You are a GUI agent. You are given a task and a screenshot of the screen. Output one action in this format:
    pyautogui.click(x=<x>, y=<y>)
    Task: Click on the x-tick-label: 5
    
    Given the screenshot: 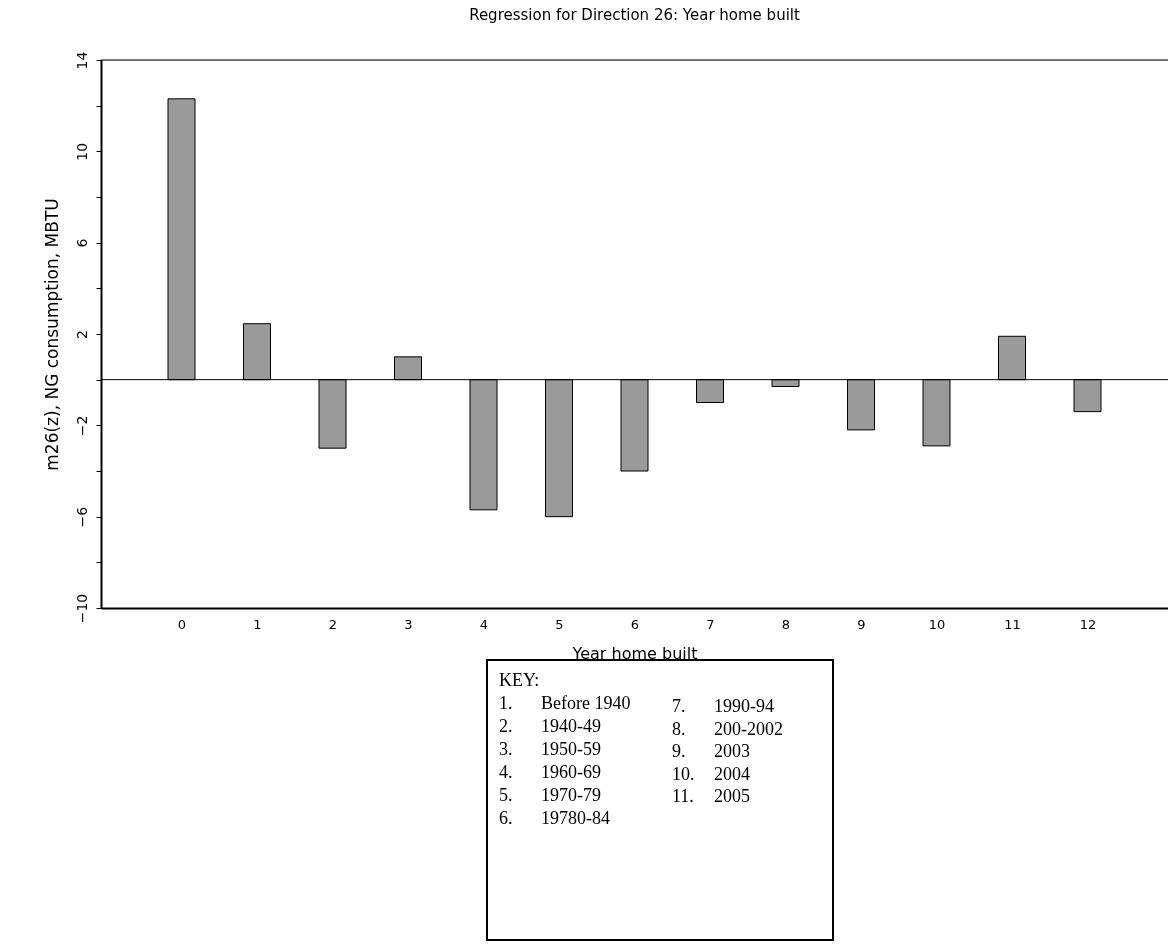 What is the action you would take?
    pyautogui.click(x=559, y=624)
    